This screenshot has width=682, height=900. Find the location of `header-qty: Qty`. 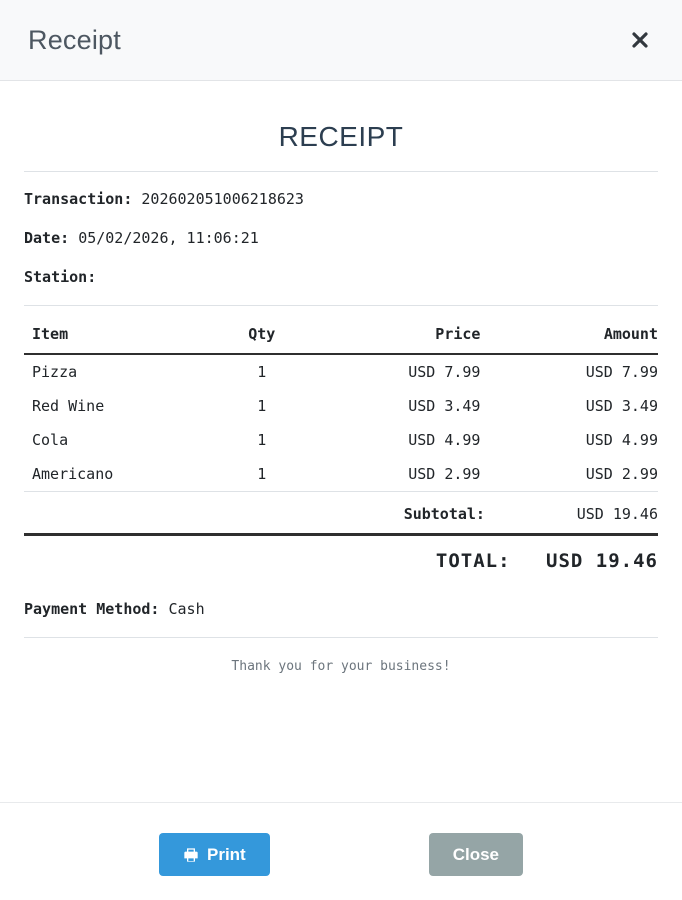

header-qty: Qty is located at coordinates (262, 335).